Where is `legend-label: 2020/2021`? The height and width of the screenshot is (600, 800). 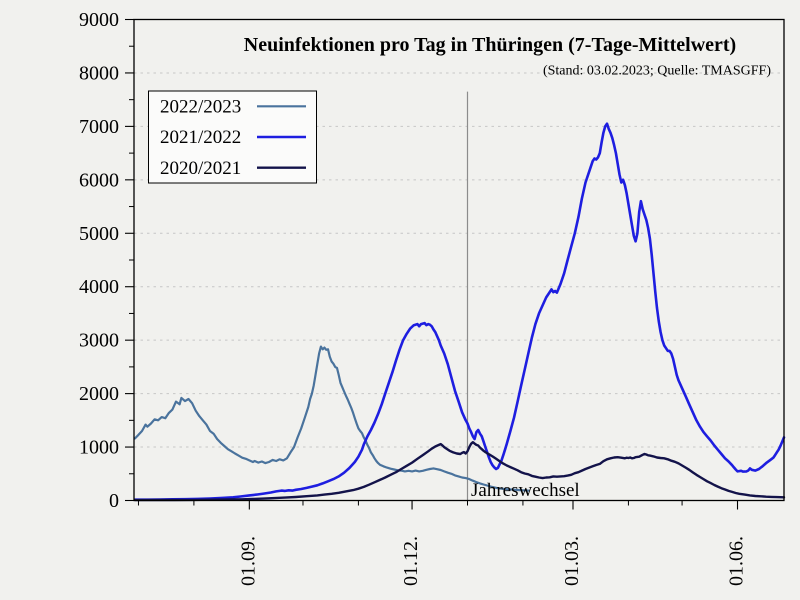 legend-label: 2020/2021 is located at coordinates (200, 168).